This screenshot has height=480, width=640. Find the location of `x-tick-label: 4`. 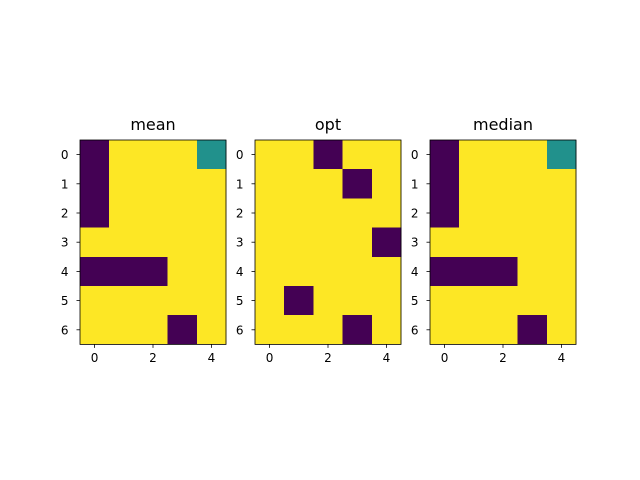

x-tick-label: 4 is located at coordinates (212, 358).